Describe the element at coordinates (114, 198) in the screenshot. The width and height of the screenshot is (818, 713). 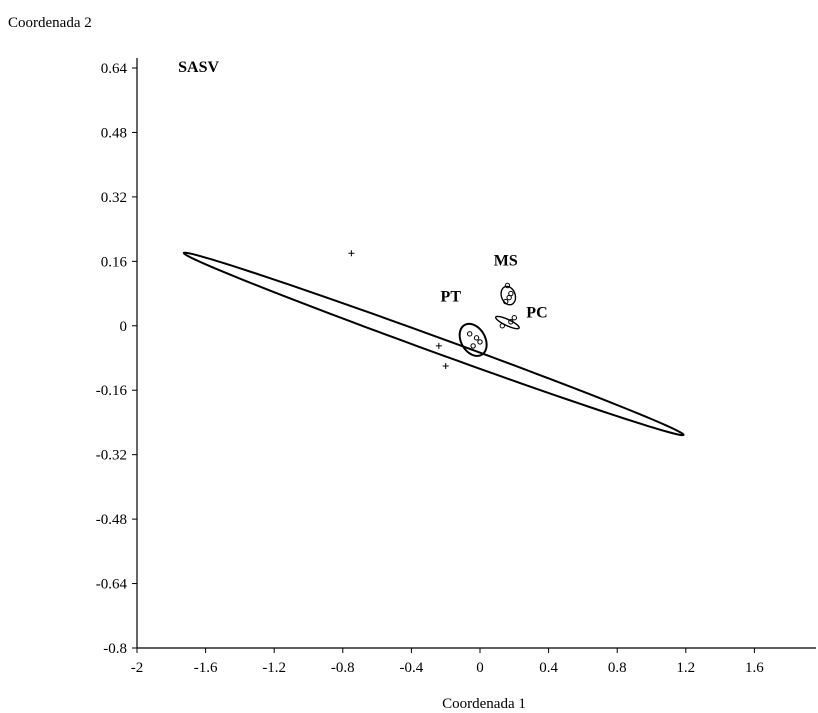
I see `y-tick-label: 0.32` at that location.